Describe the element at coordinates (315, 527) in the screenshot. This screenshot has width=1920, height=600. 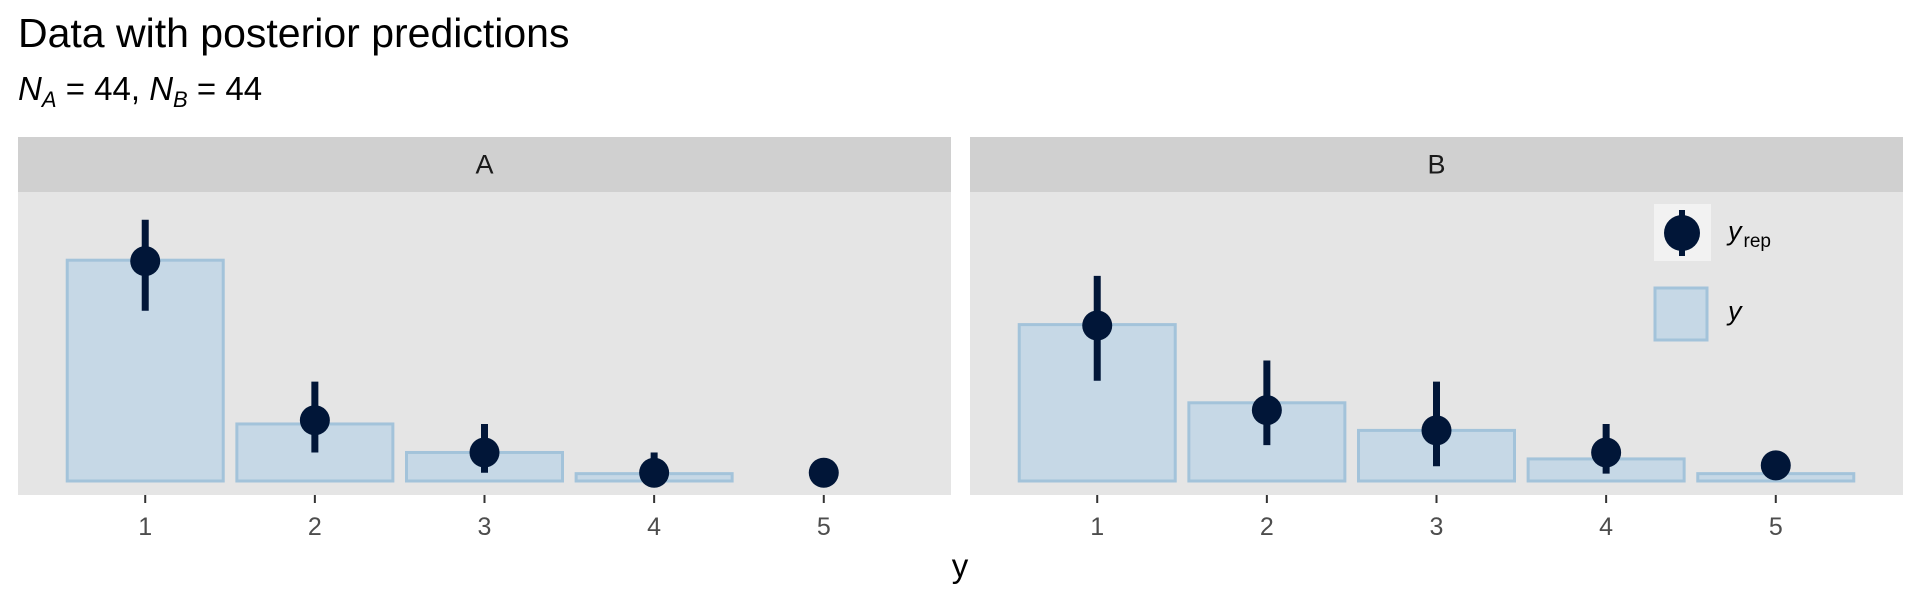
I see `x-tick-label-a-2: 2` at that location.